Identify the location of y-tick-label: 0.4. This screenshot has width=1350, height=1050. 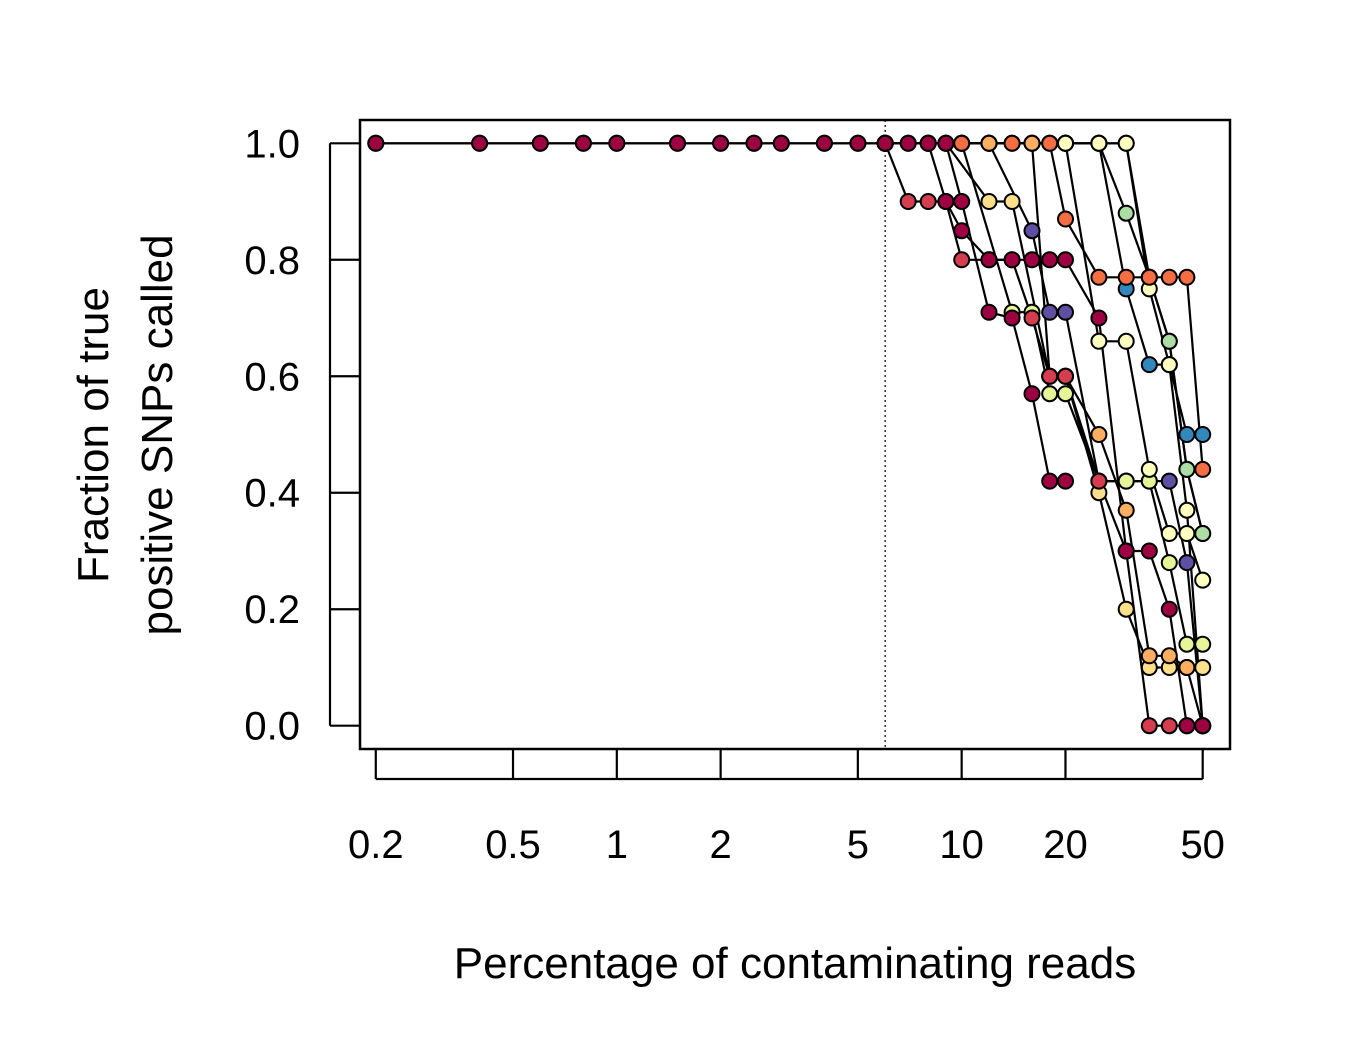
(272, 494).